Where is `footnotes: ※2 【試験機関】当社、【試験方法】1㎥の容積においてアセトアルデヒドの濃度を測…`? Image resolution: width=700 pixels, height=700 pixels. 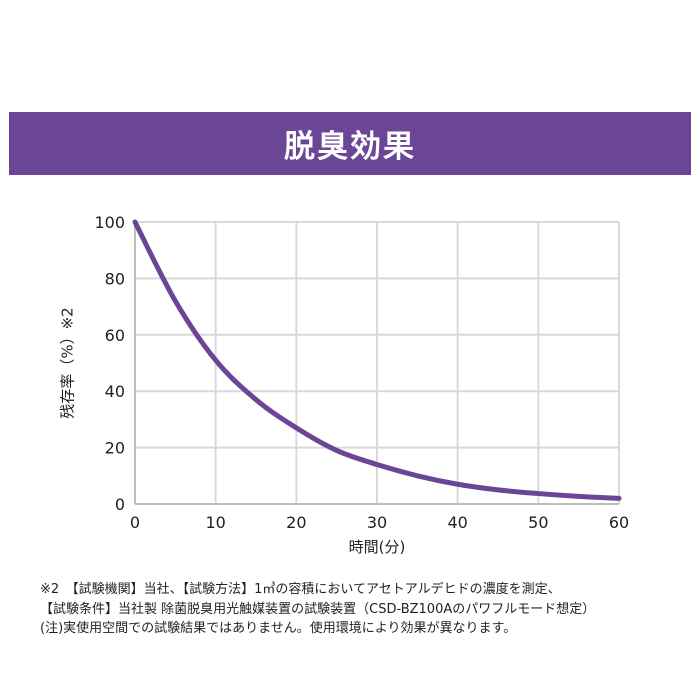
footnotes: ※2 【試験機関】当社、【試験方法】1㎥の容積においてアセトアルデヒドの濃度を測… is located at coordinates (360, 609).